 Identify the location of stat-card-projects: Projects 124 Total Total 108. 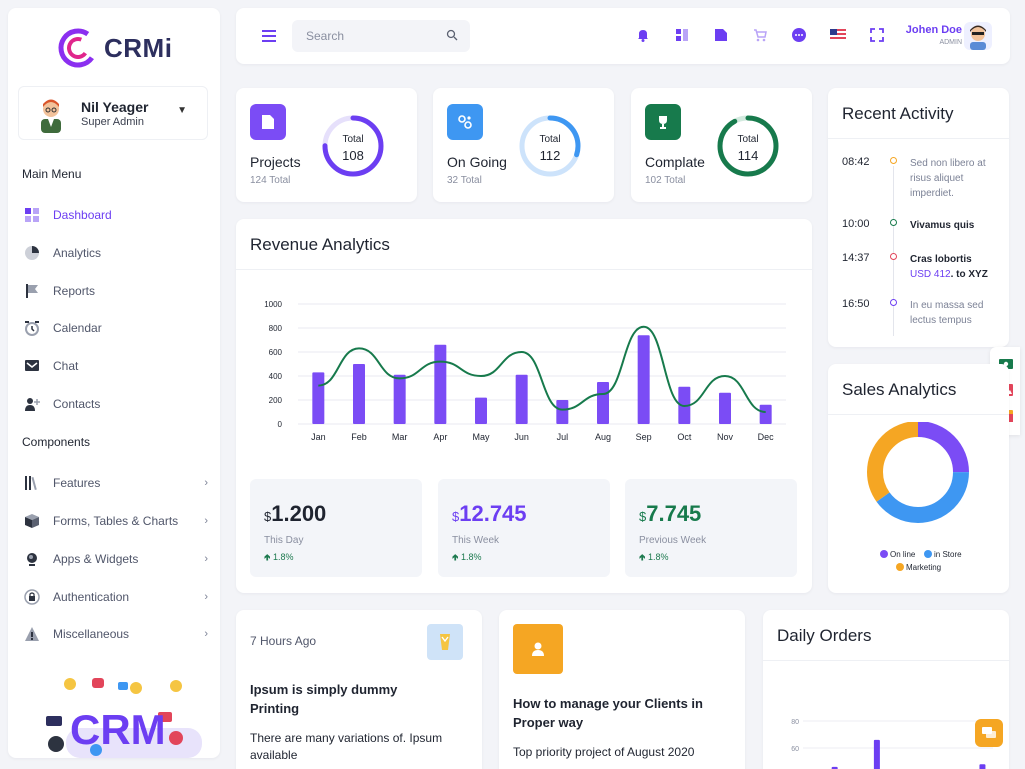
(326, 145).